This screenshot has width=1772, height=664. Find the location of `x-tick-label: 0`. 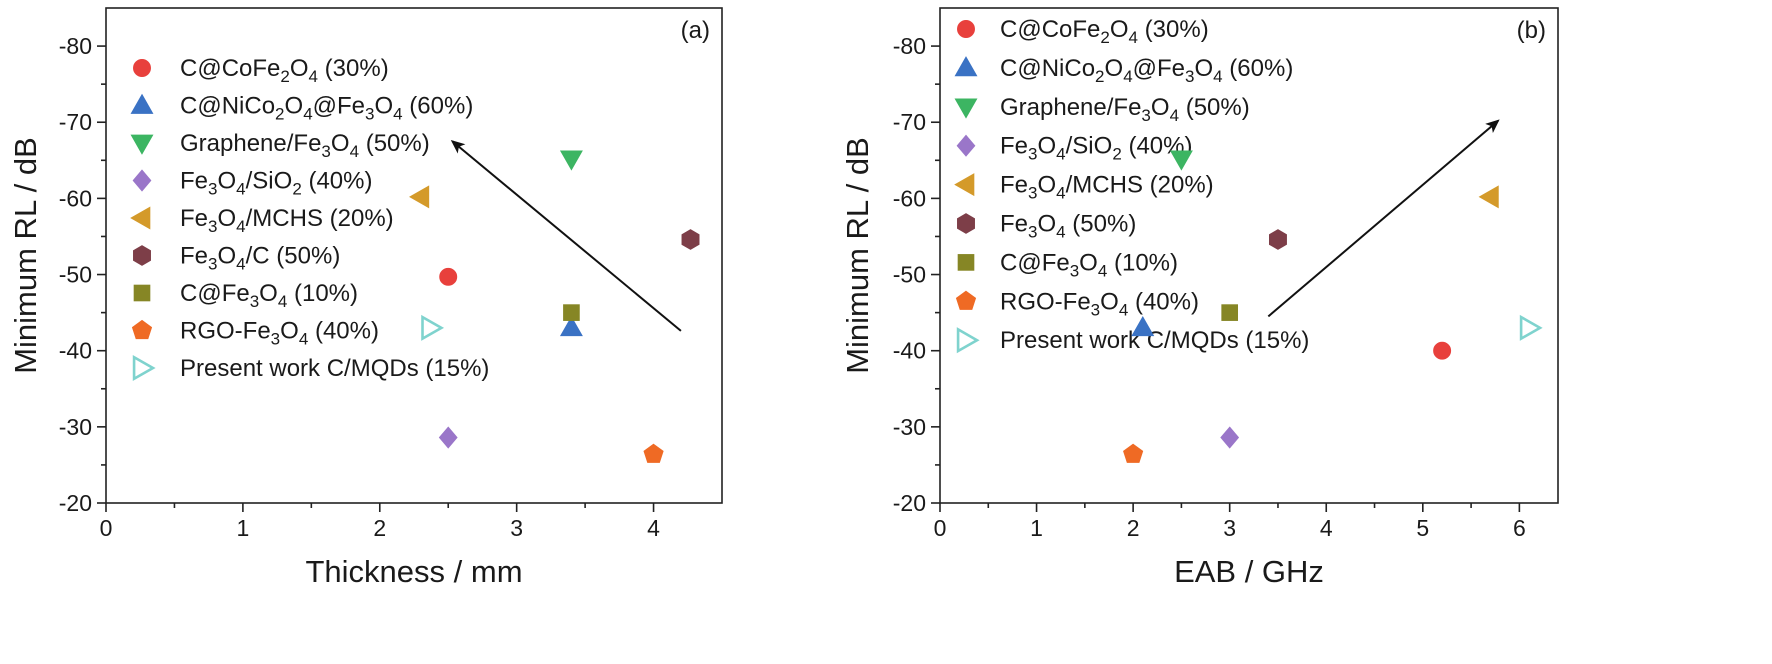

x-tick-label: 0 is located at coordinates (940, 528).